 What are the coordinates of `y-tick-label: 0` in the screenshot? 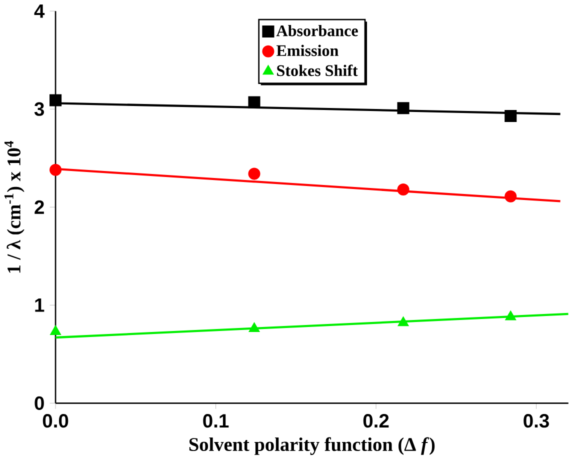 It's located at (39, 403).